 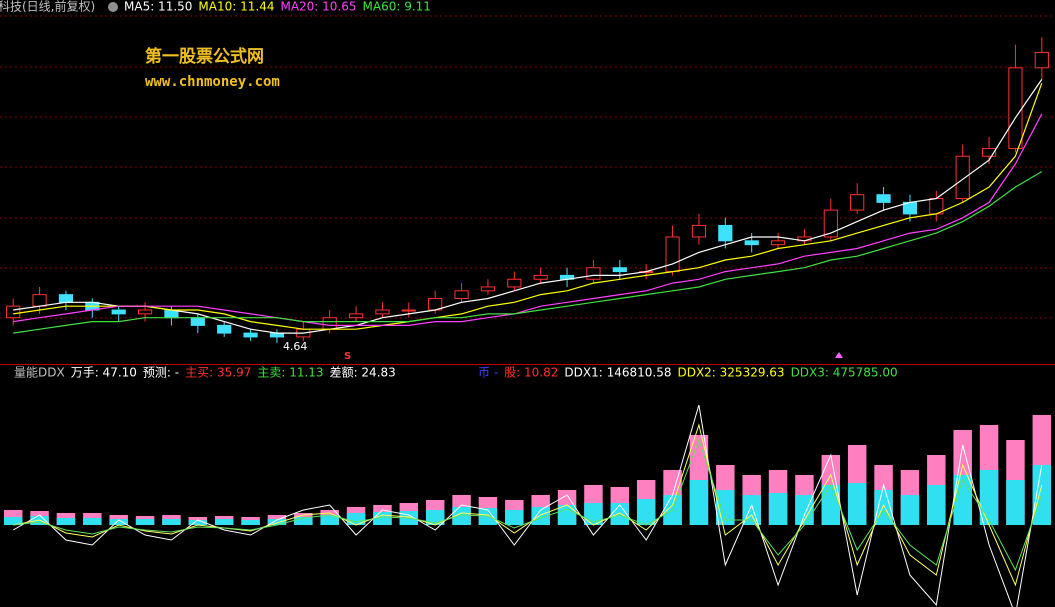 I want to click on legend-entry: MA20: 10.65, so click(x=318, y=7).